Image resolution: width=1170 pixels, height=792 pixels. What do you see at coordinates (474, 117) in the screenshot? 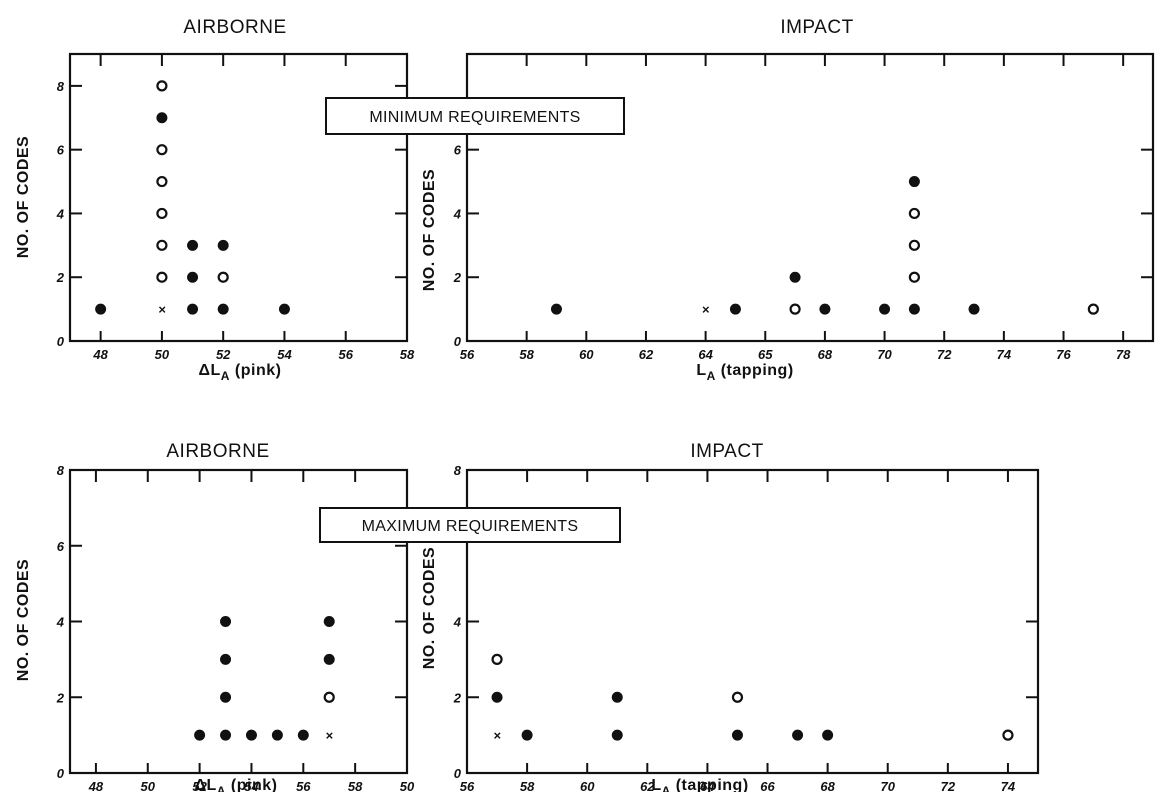
I see `banner-label: MINIMUM REQUIREMENTS` at bounding box center [474, 117].